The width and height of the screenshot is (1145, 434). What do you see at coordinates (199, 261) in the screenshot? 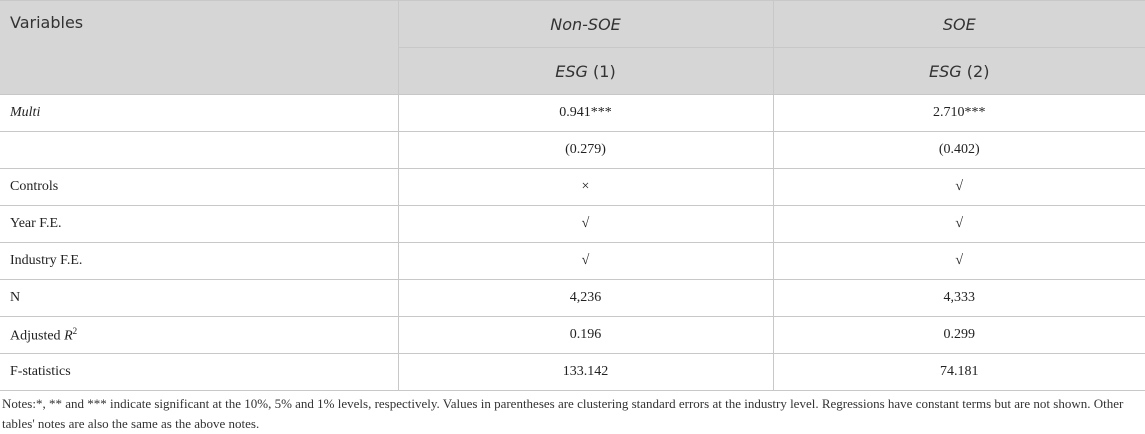
I see `row-label-cell: Industry F.E.` at bounding box center [199, 261].